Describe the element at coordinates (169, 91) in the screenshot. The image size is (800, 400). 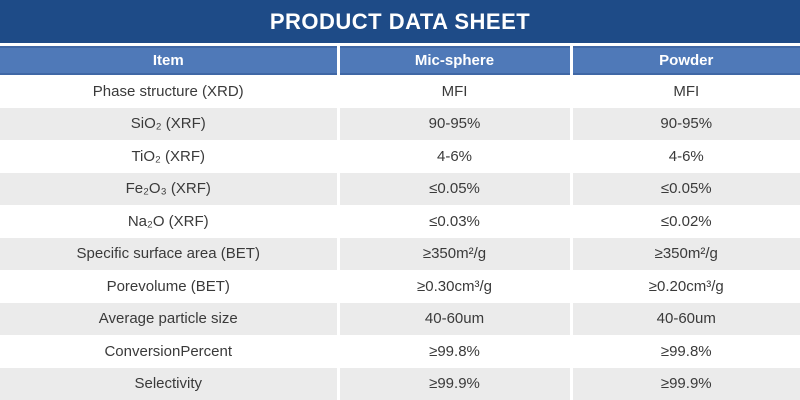
I see `row-item-label: Phase structure (XRD)` at that location.